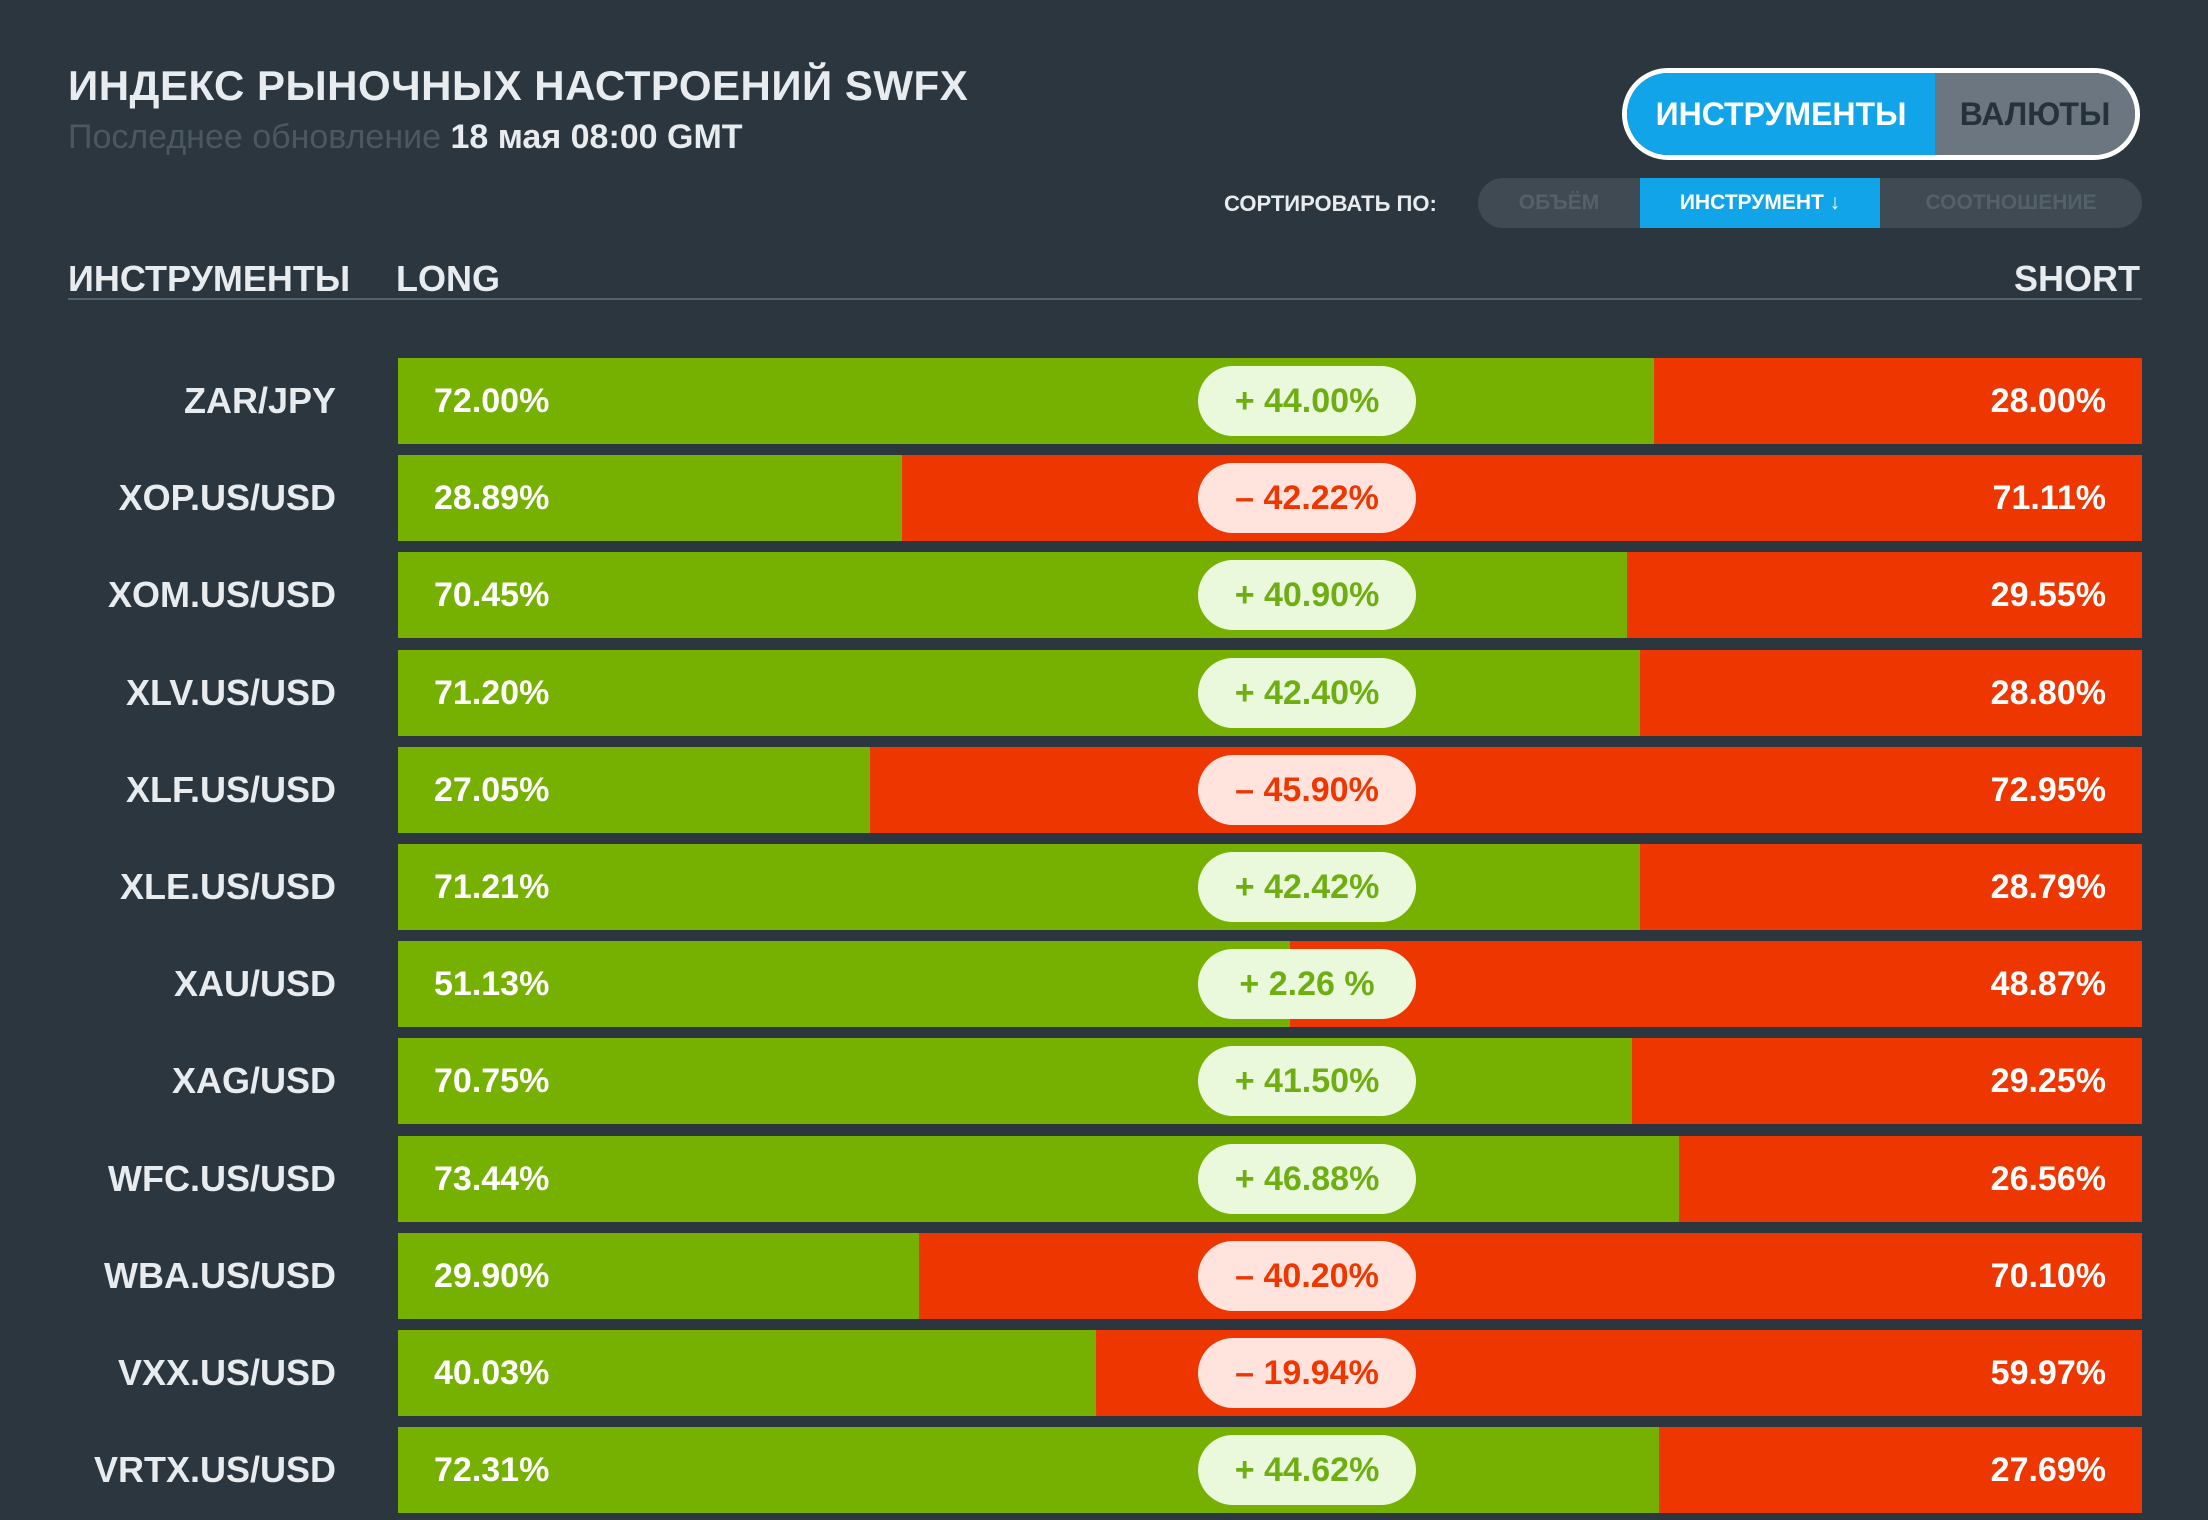 This screenshot has width=2208, height=1520. Describe the element at coordinates (2048, 984) in the screenshot. I see `short-percent: 48.87%` at that location.